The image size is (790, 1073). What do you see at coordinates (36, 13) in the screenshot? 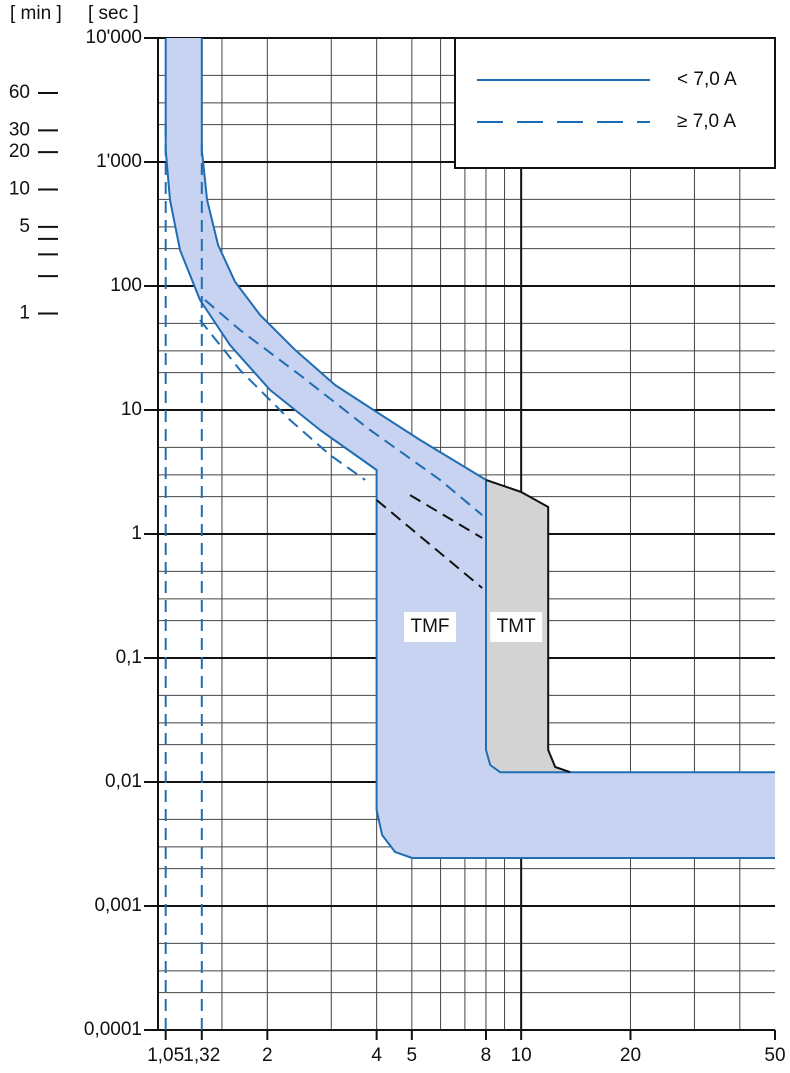
I see `minute-axis-label: [ min ]` at bounding box center [36, 13].